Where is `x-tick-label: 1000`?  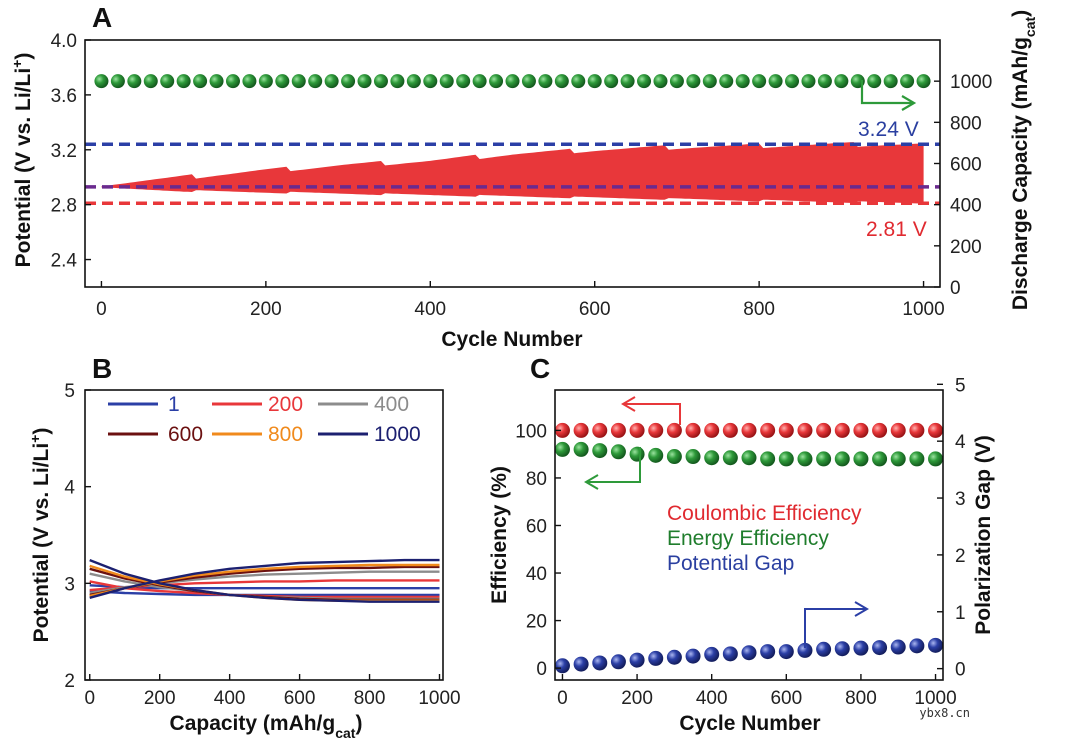 x-tick-label: 1000 is located at coordinates (923, 309).